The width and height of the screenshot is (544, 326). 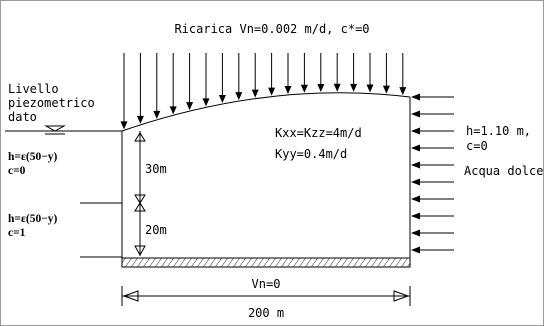 I want to click on width-dimension, so click(x=266, y=296).